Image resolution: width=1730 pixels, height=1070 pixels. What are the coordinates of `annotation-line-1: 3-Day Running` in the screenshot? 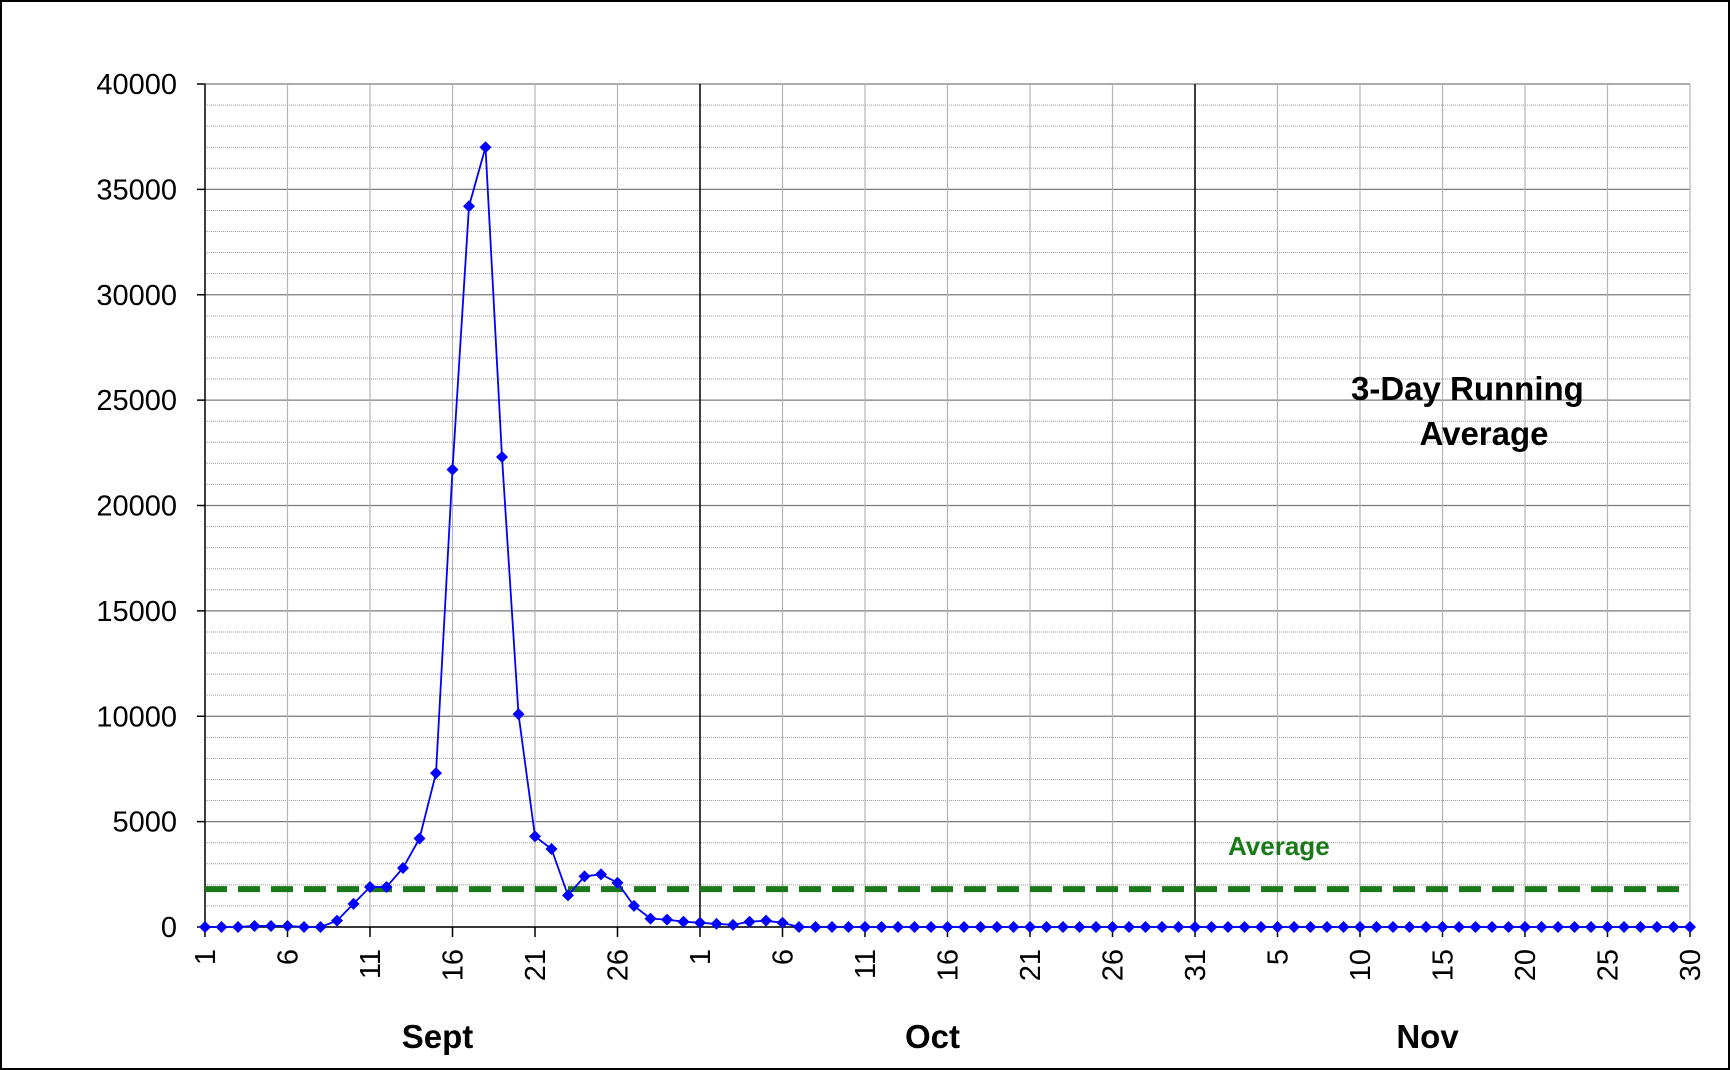 It's located at (1467, 388).